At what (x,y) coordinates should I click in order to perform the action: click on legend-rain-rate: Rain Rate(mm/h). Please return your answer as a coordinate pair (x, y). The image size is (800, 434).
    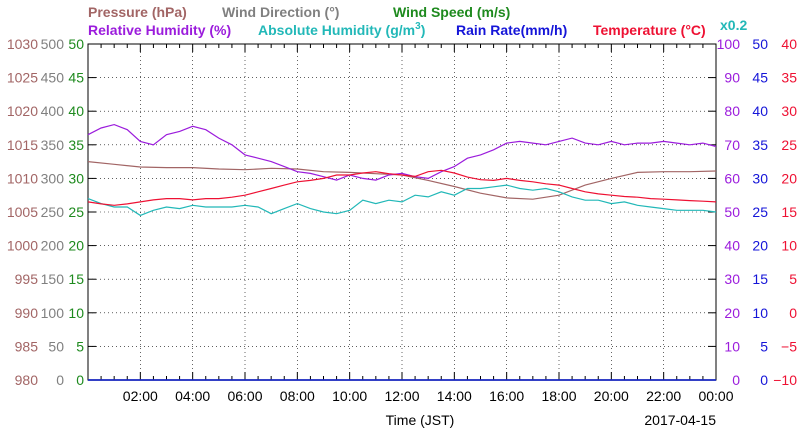
    Looking at the image, I should click on (511, 30).